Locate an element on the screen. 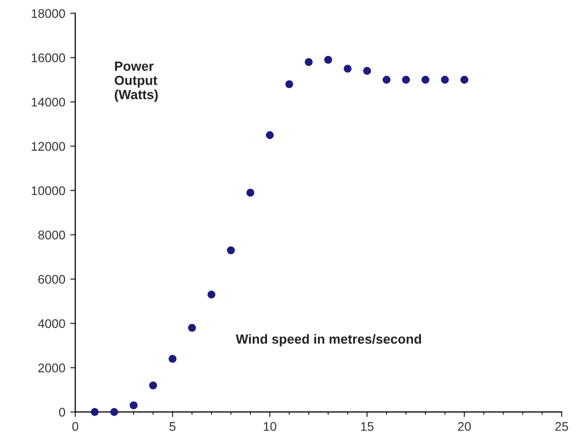 The height and width of the screenshot is (443, 579). y-tick-label: 18000 is located at coordinates (49, 13).